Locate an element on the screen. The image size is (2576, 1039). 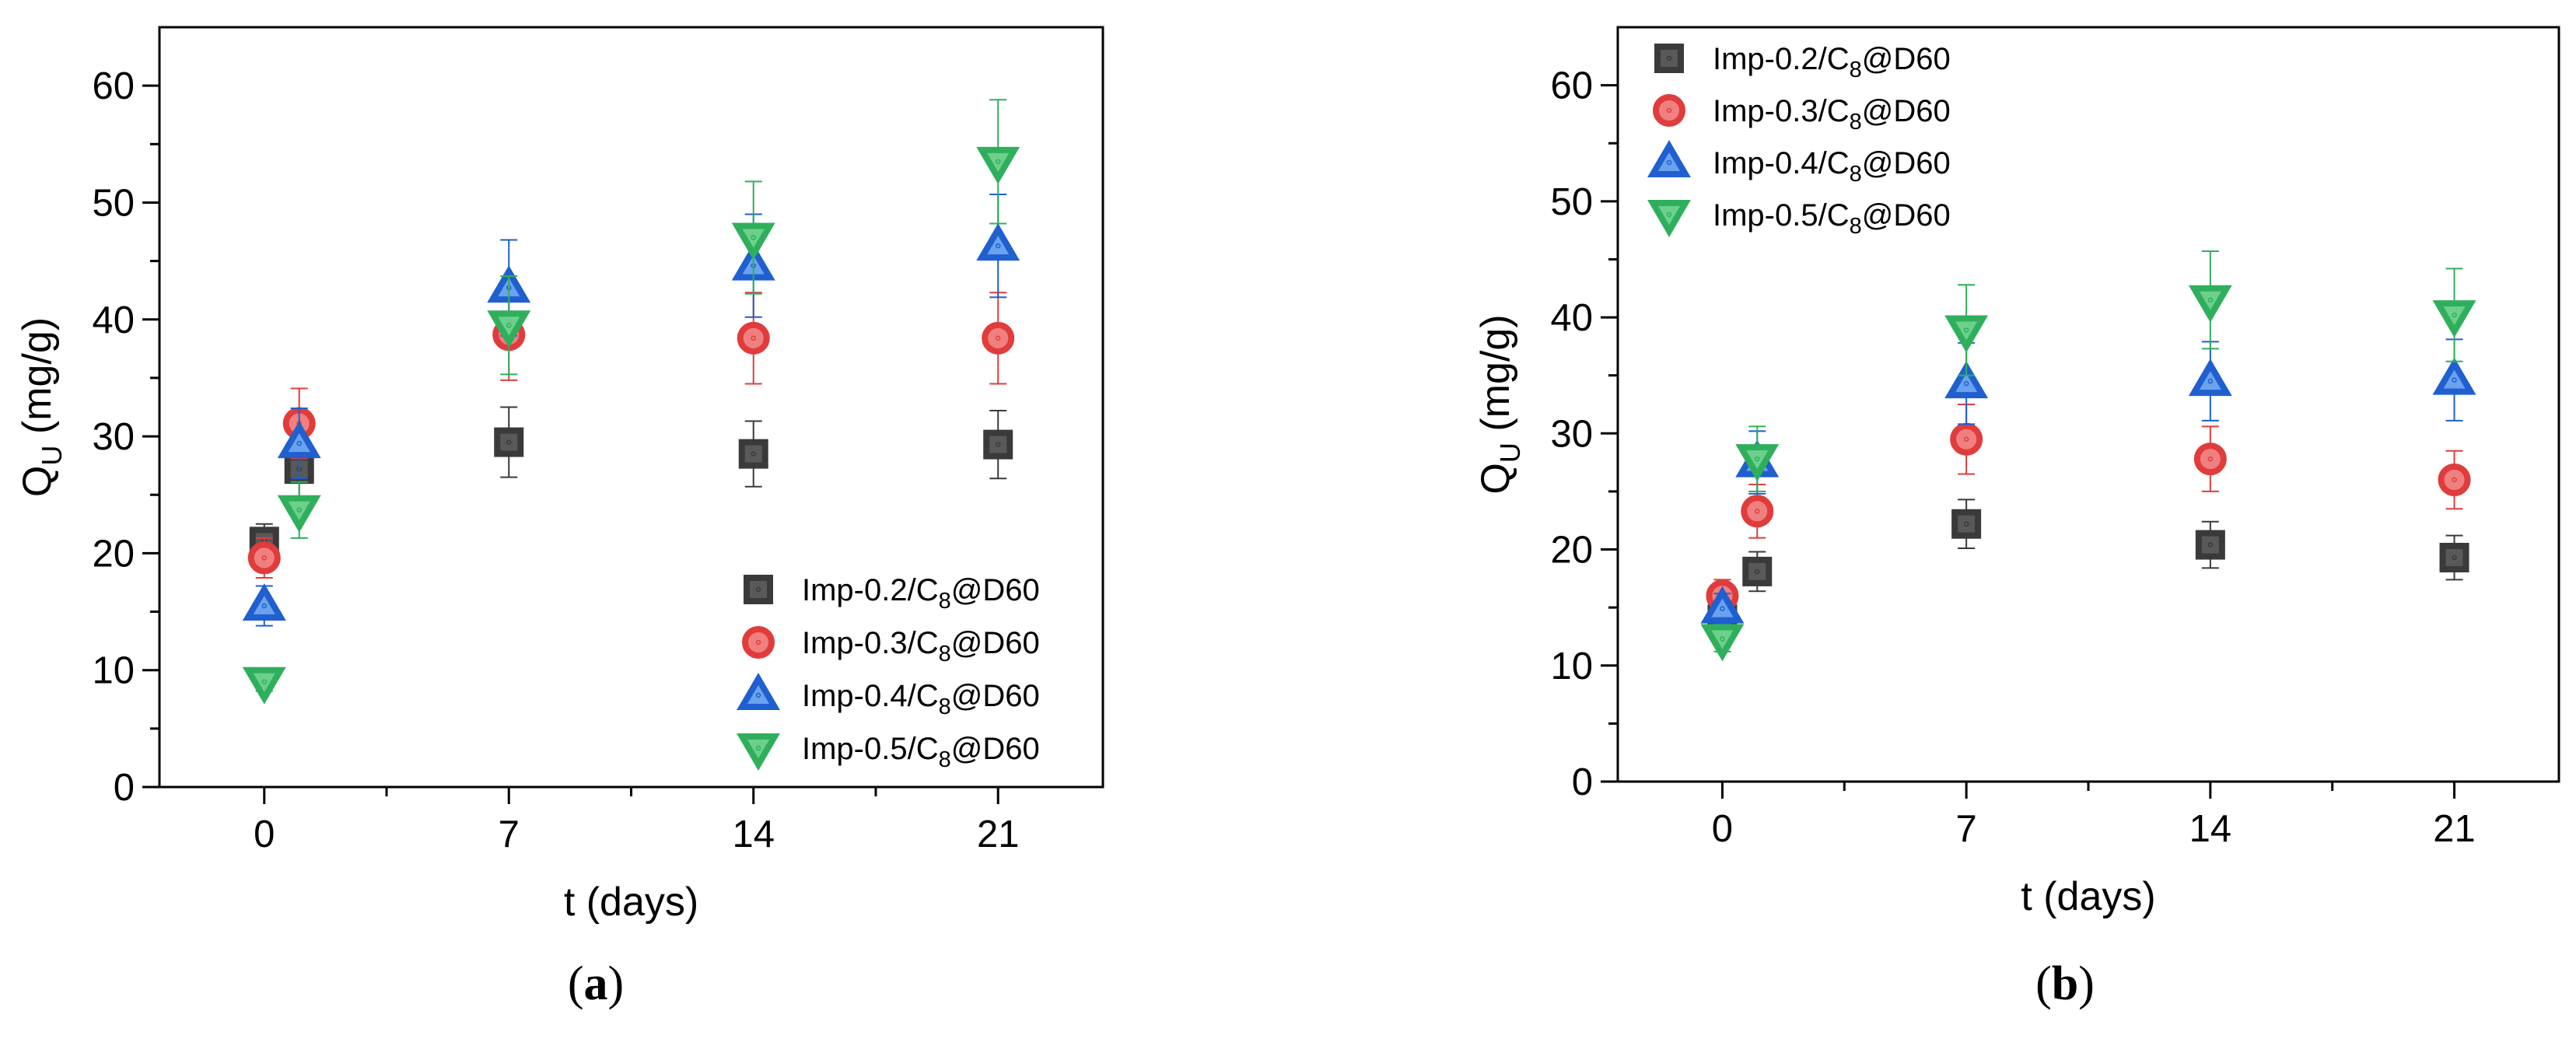
panel-caption: (a) is located at coordinates (596, 983).